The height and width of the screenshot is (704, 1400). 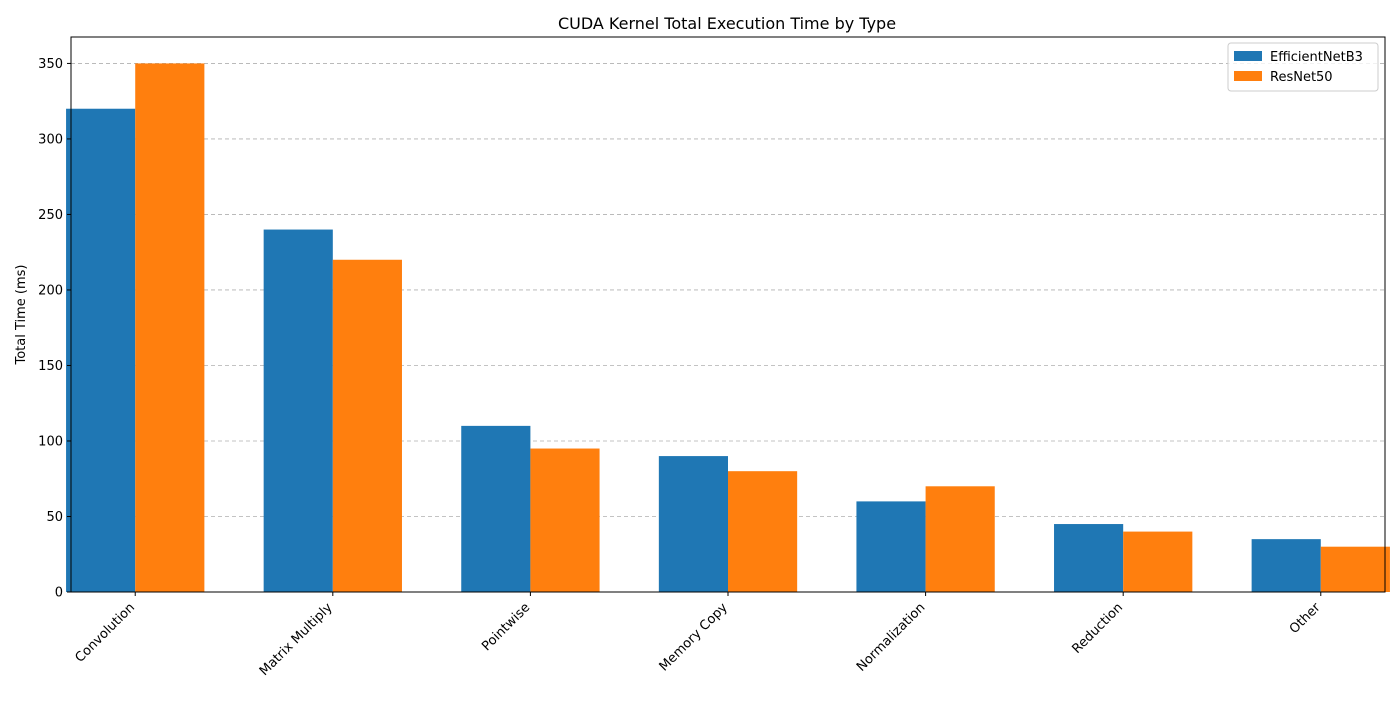 I want to click on x-tick-label: Normalization, so click(x=891, y=637).